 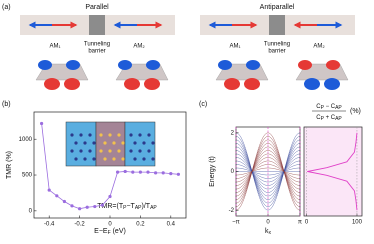 What do you see at coordinates (212, 171) in the screenshot?
I see `y-axis-label: Energy (t)` at bounding box center [212, 171].